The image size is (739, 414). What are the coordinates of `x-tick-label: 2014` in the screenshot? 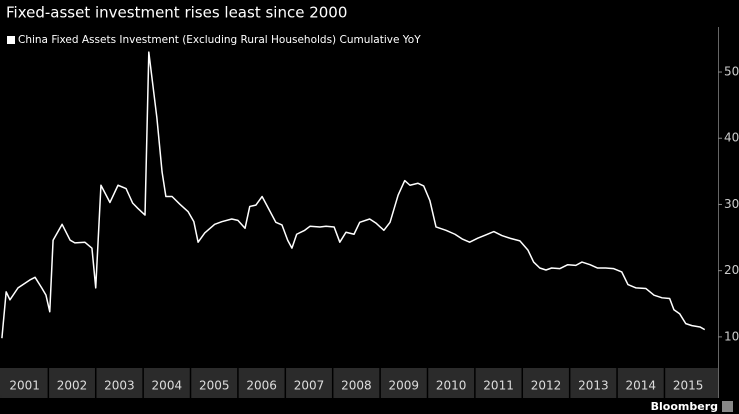 It's located at (640, 386).